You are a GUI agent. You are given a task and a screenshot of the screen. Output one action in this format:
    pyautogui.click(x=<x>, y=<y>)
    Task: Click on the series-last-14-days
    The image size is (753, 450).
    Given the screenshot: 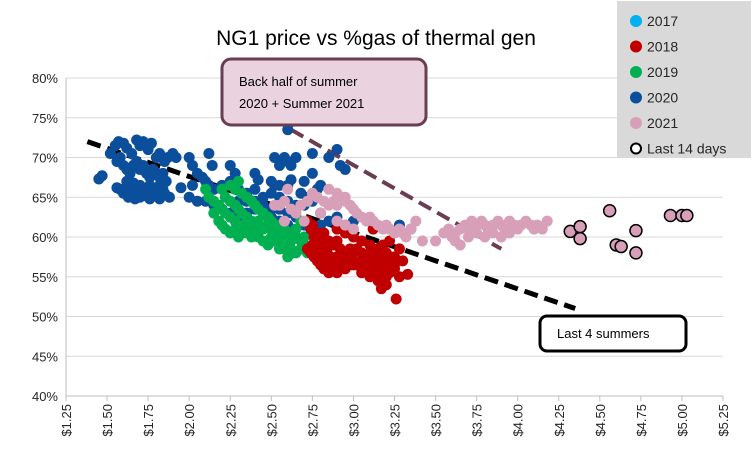 What is the action you would take?
    pyautogui.click(x=628, y=232)
    